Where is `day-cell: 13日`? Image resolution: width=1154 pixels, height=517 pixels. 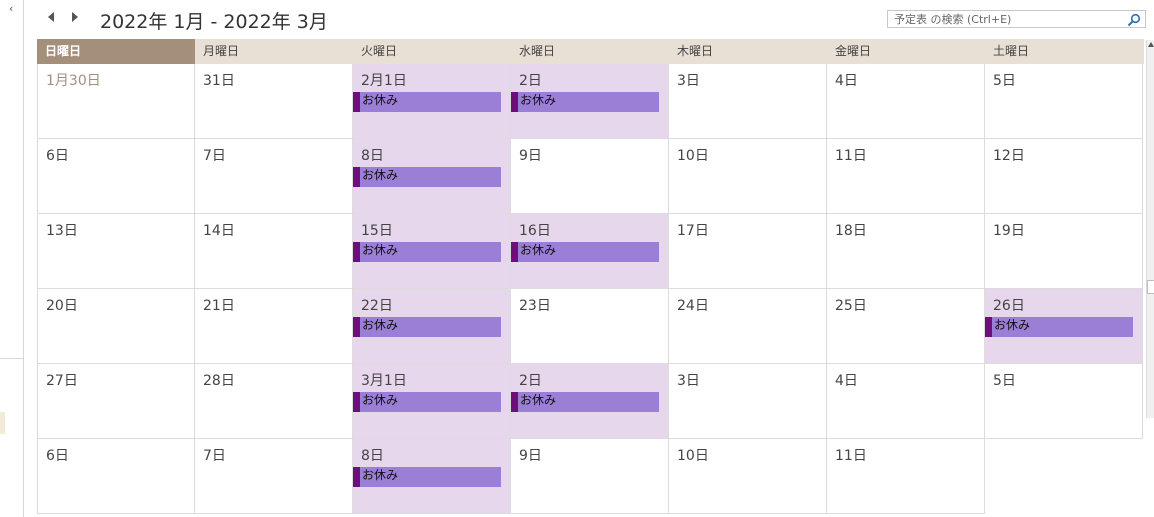 day-cell: 13日 is located at coordinates (116, 251).